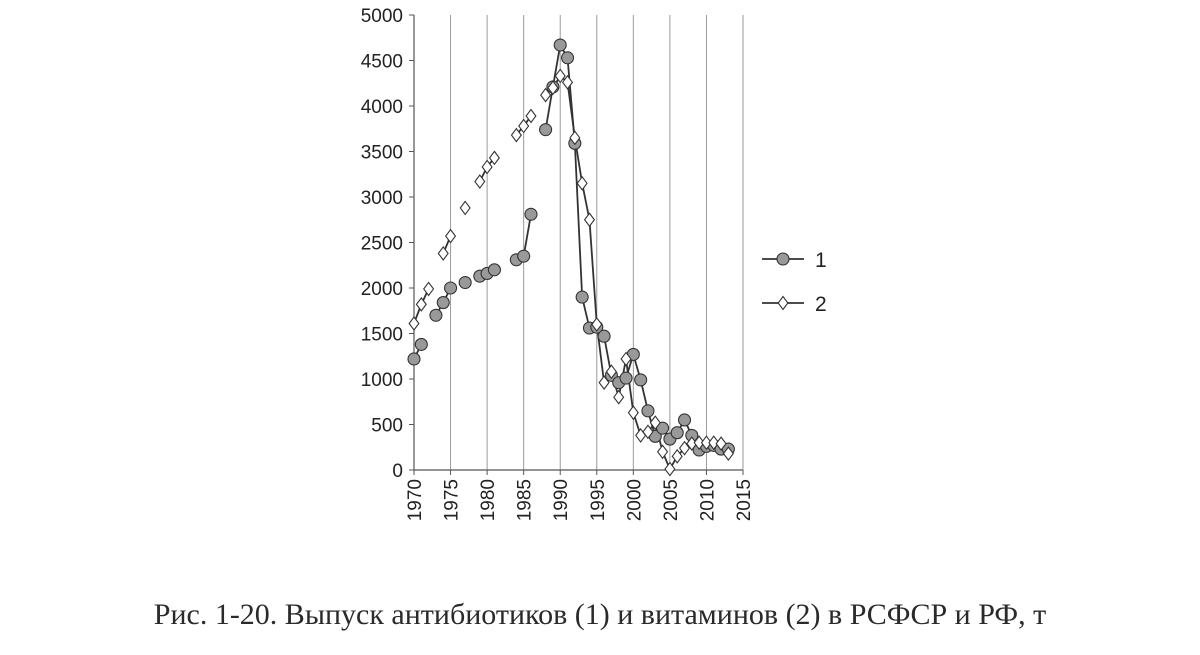 The image size is (1200, 655). What do you see at coordinates (598, 500) in the screenshot?
I see `x-tick-label-1995: 1995` at bounding box center [598, 500].